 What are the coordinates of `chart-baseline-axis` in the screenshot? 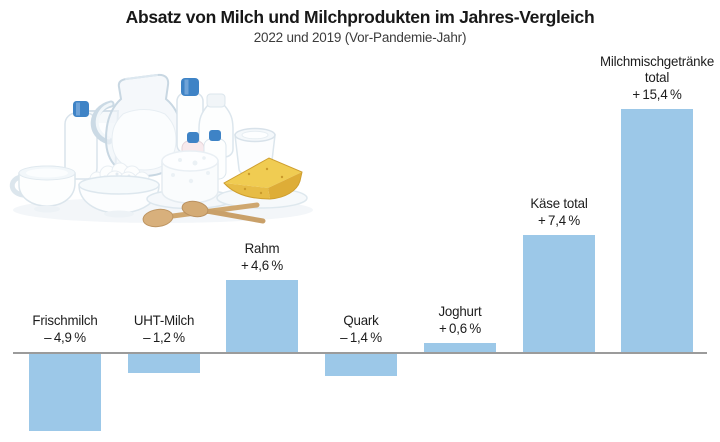 It's located at (360, 353).